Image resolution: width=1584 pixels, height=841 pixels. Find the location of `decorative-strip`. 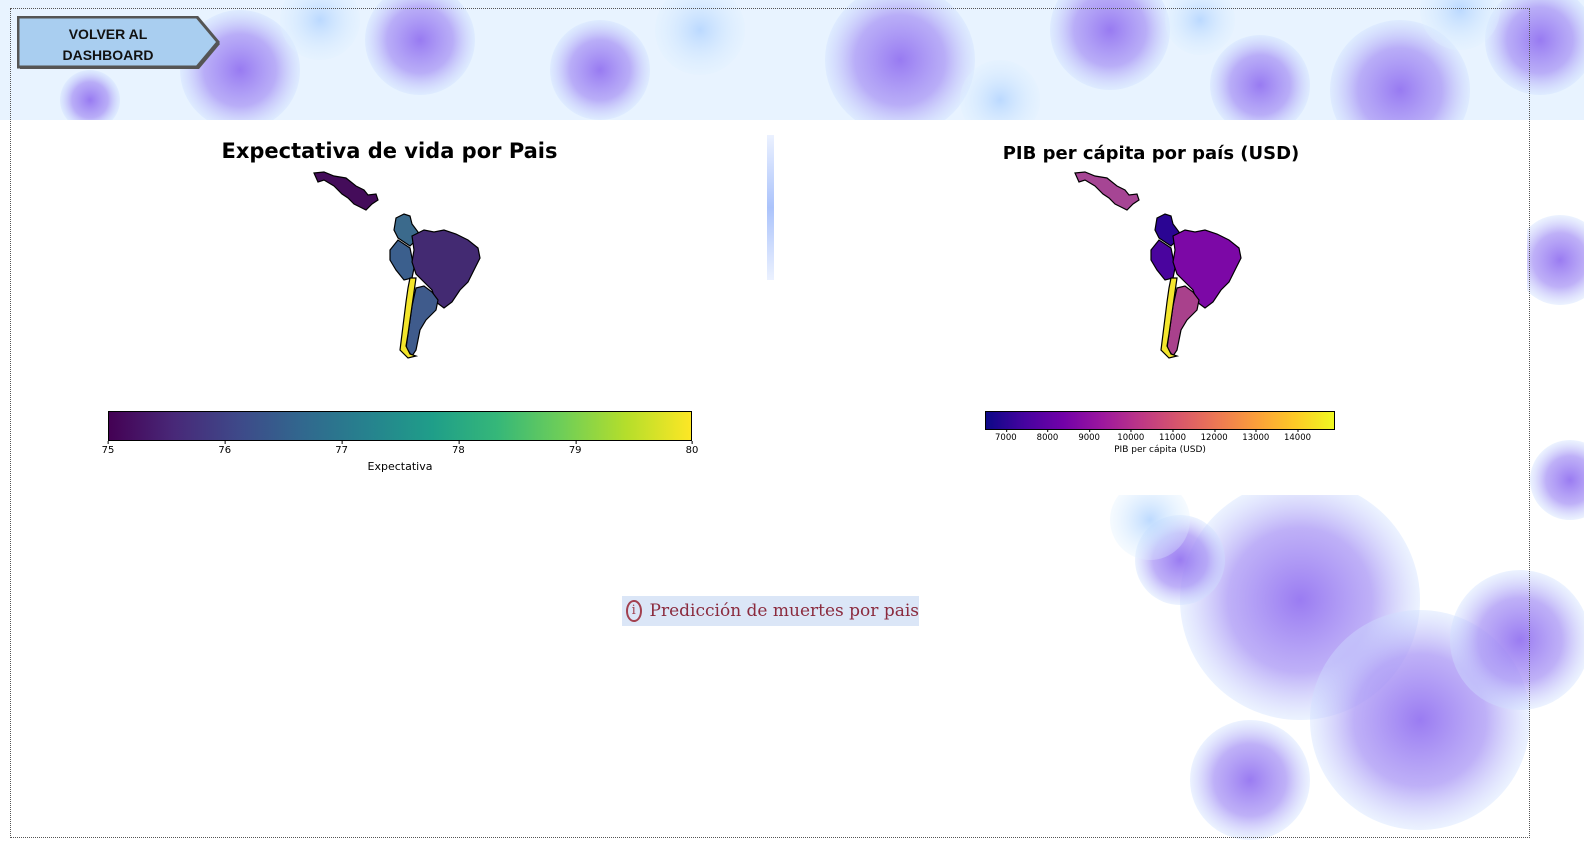

decorative-strip is located at coordinates (770, 207).